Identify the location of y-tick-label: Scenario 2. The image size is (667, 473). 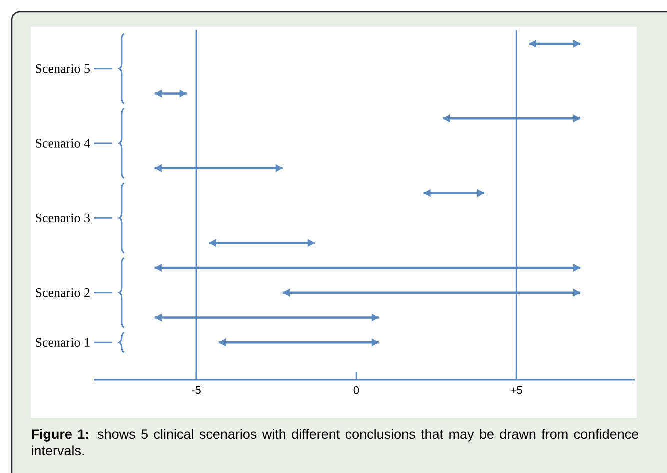
(63, 293).